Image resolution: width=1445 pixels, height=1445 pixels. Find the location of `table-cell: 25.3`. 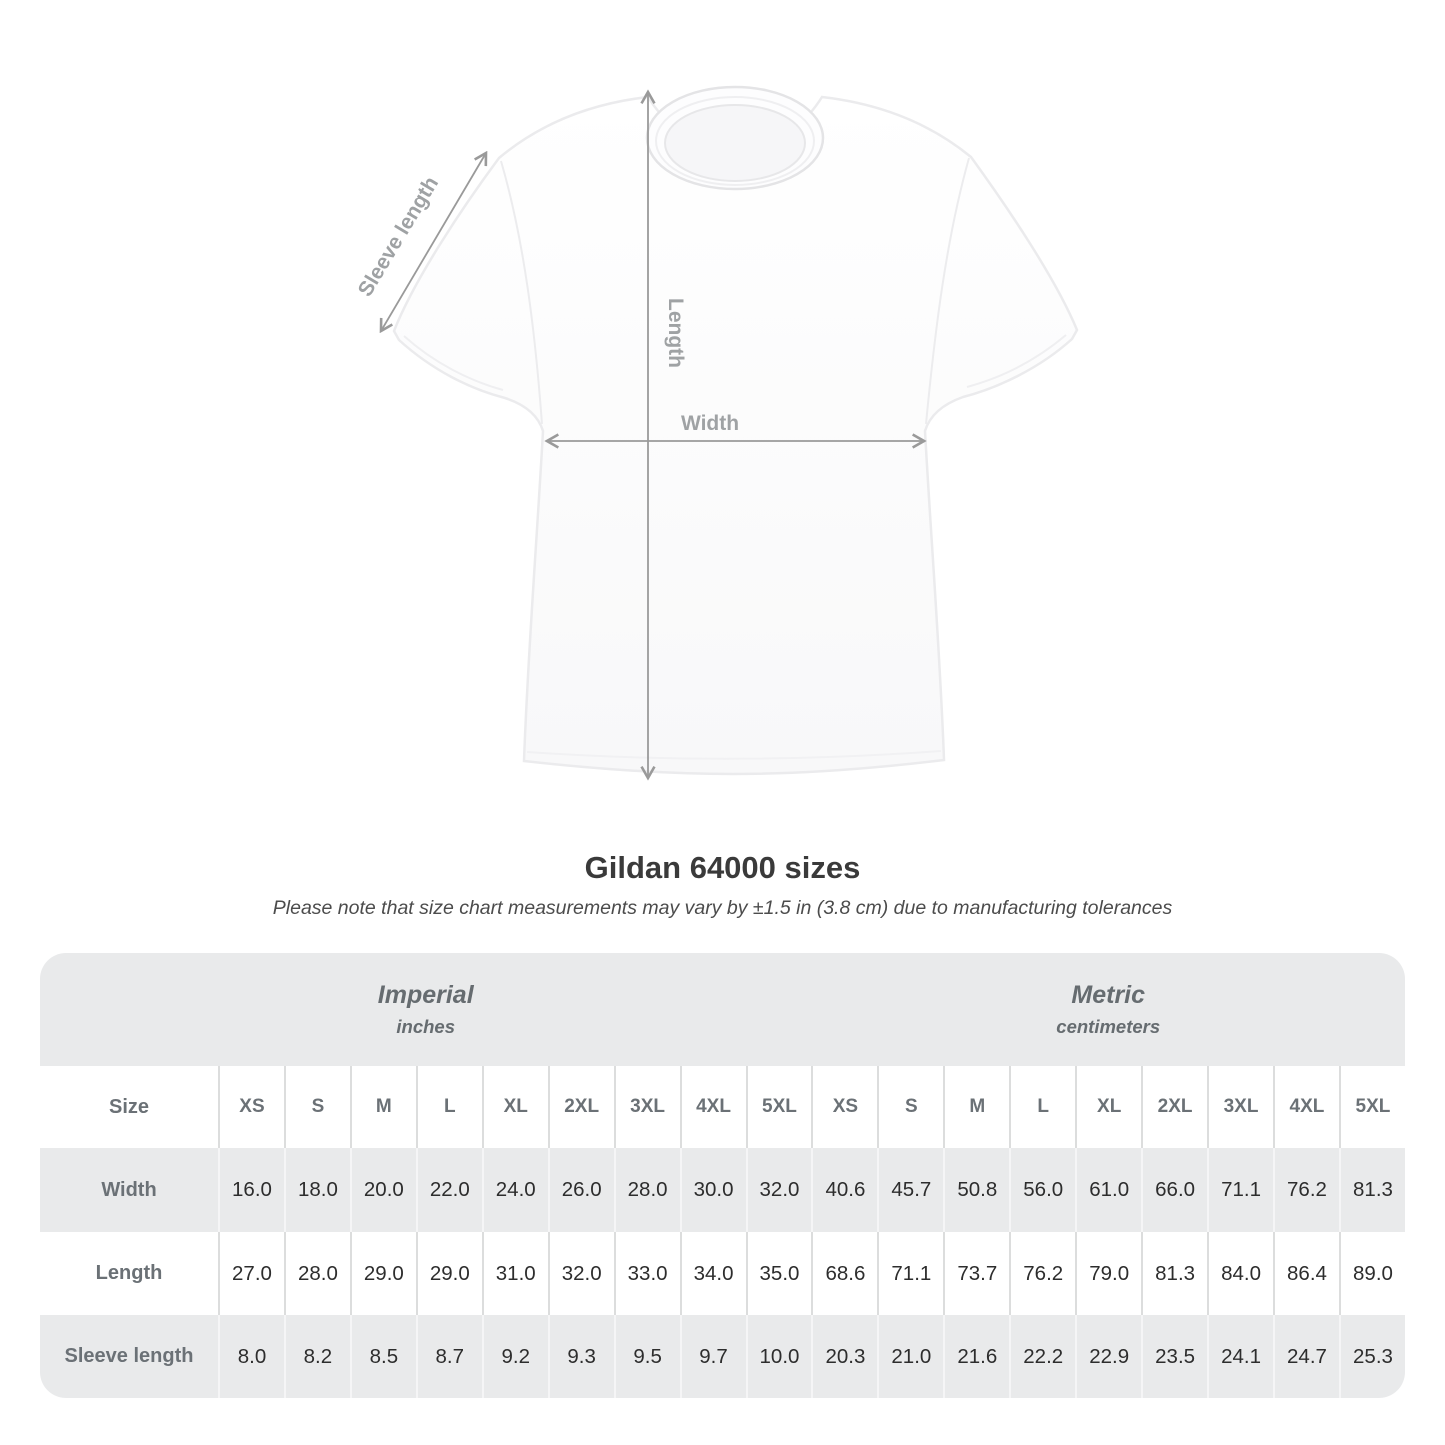

table-cell: 25.3 is located at coordinates (1371, 1356).